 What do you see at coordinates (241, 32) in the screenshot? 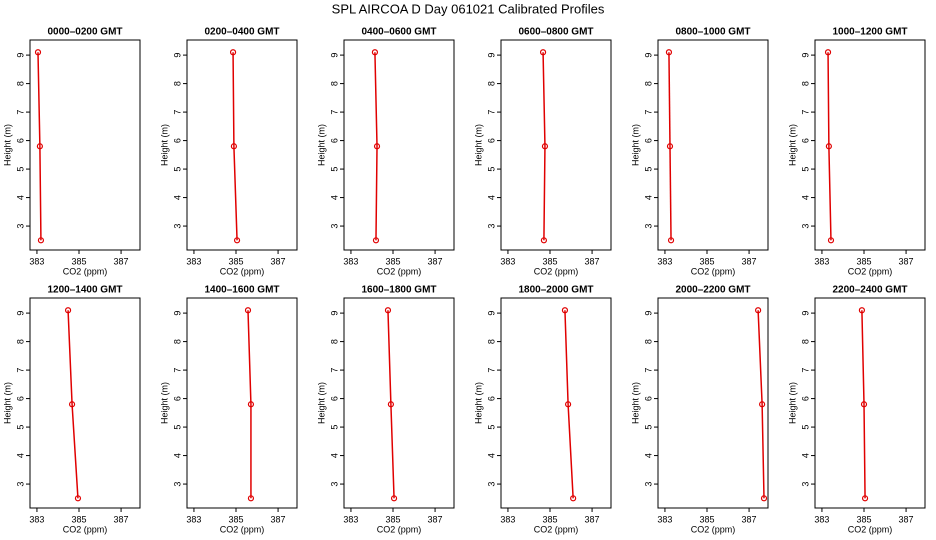
I see `panel-title: 0200–0400 GMT` at bounding box center [241, 32].